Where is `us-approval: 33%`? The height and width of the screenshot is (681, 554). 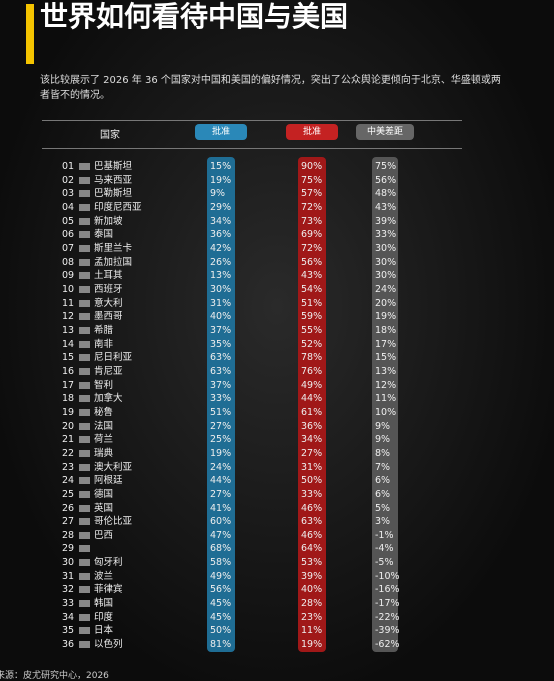 us-approval: 33% is located at coordinates (221, 399).